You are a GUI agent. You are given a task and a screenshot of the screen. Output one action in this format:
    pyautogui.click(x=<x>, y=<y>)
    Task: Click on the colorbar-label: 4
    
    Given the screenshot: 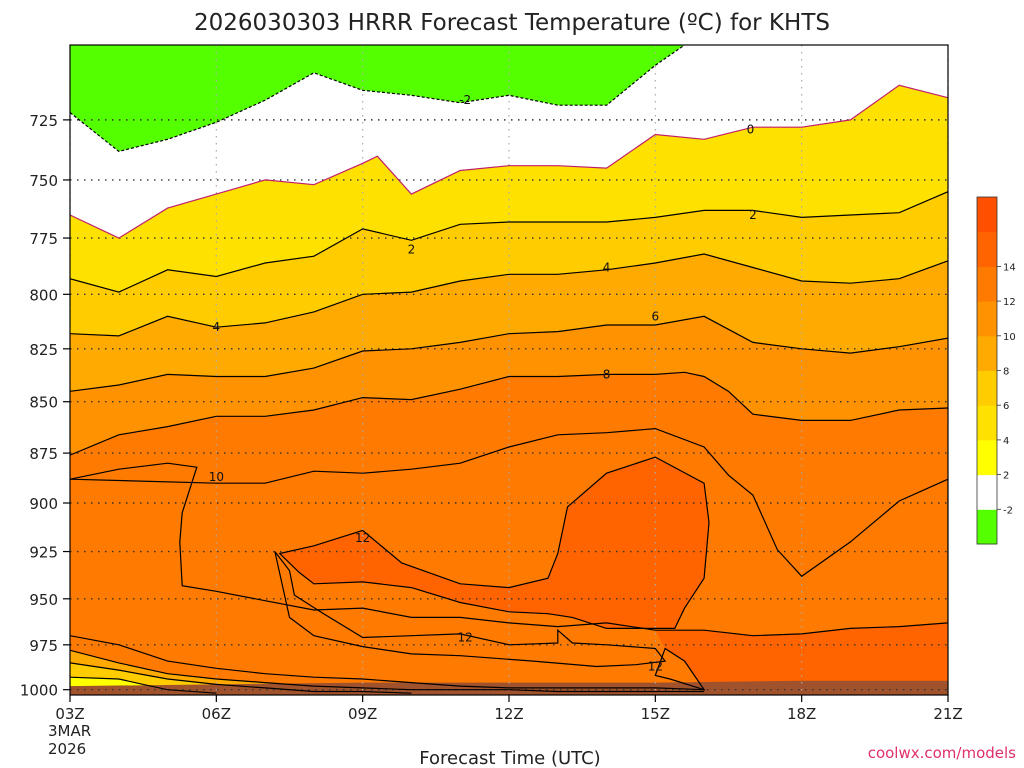 What is the action you would take?
    pyautogui.click(x=1006, y=441)
    